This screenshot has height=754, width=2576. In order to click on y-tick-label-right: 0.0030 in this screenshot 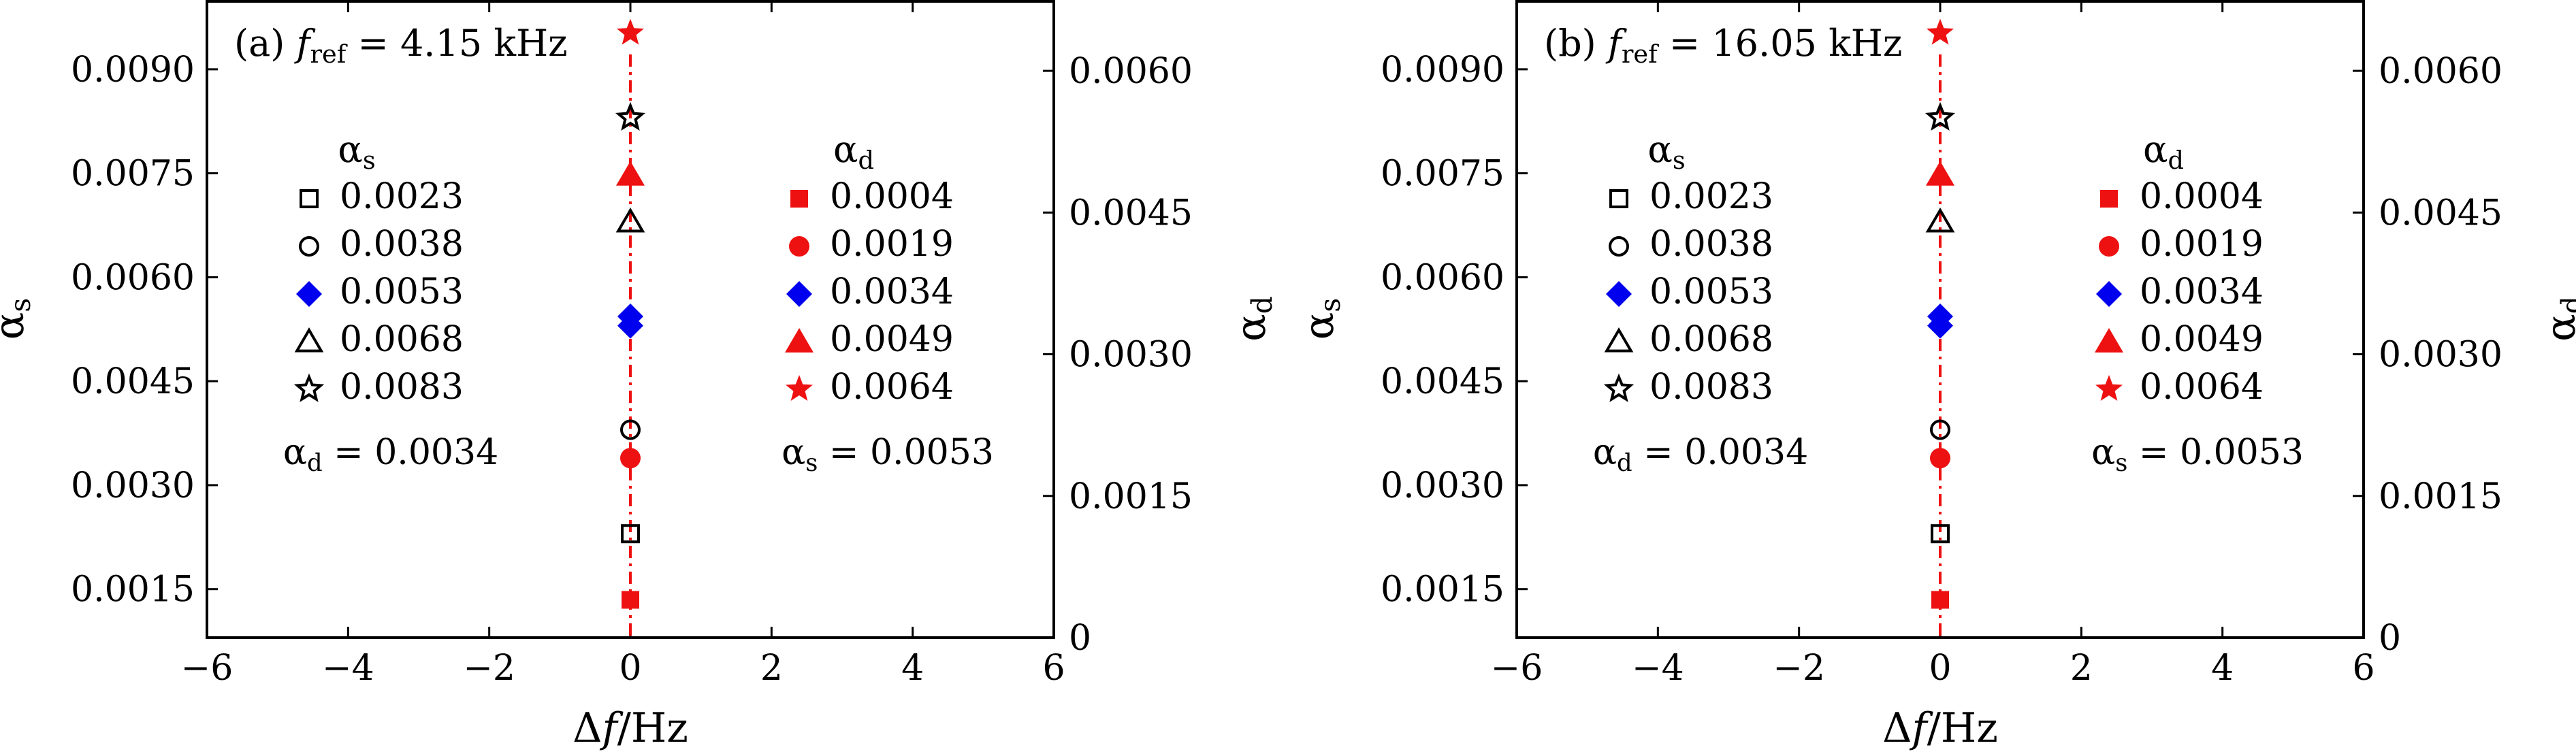, I will do `click(2441, 355)`.